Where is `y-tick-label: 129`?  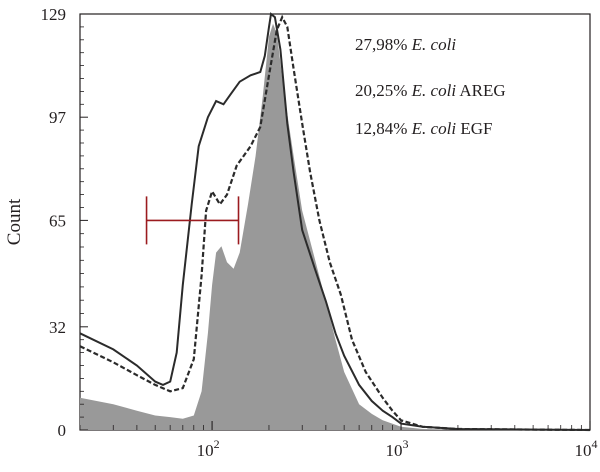
y-tick-label: 129 is located at coordinates (54, 14).